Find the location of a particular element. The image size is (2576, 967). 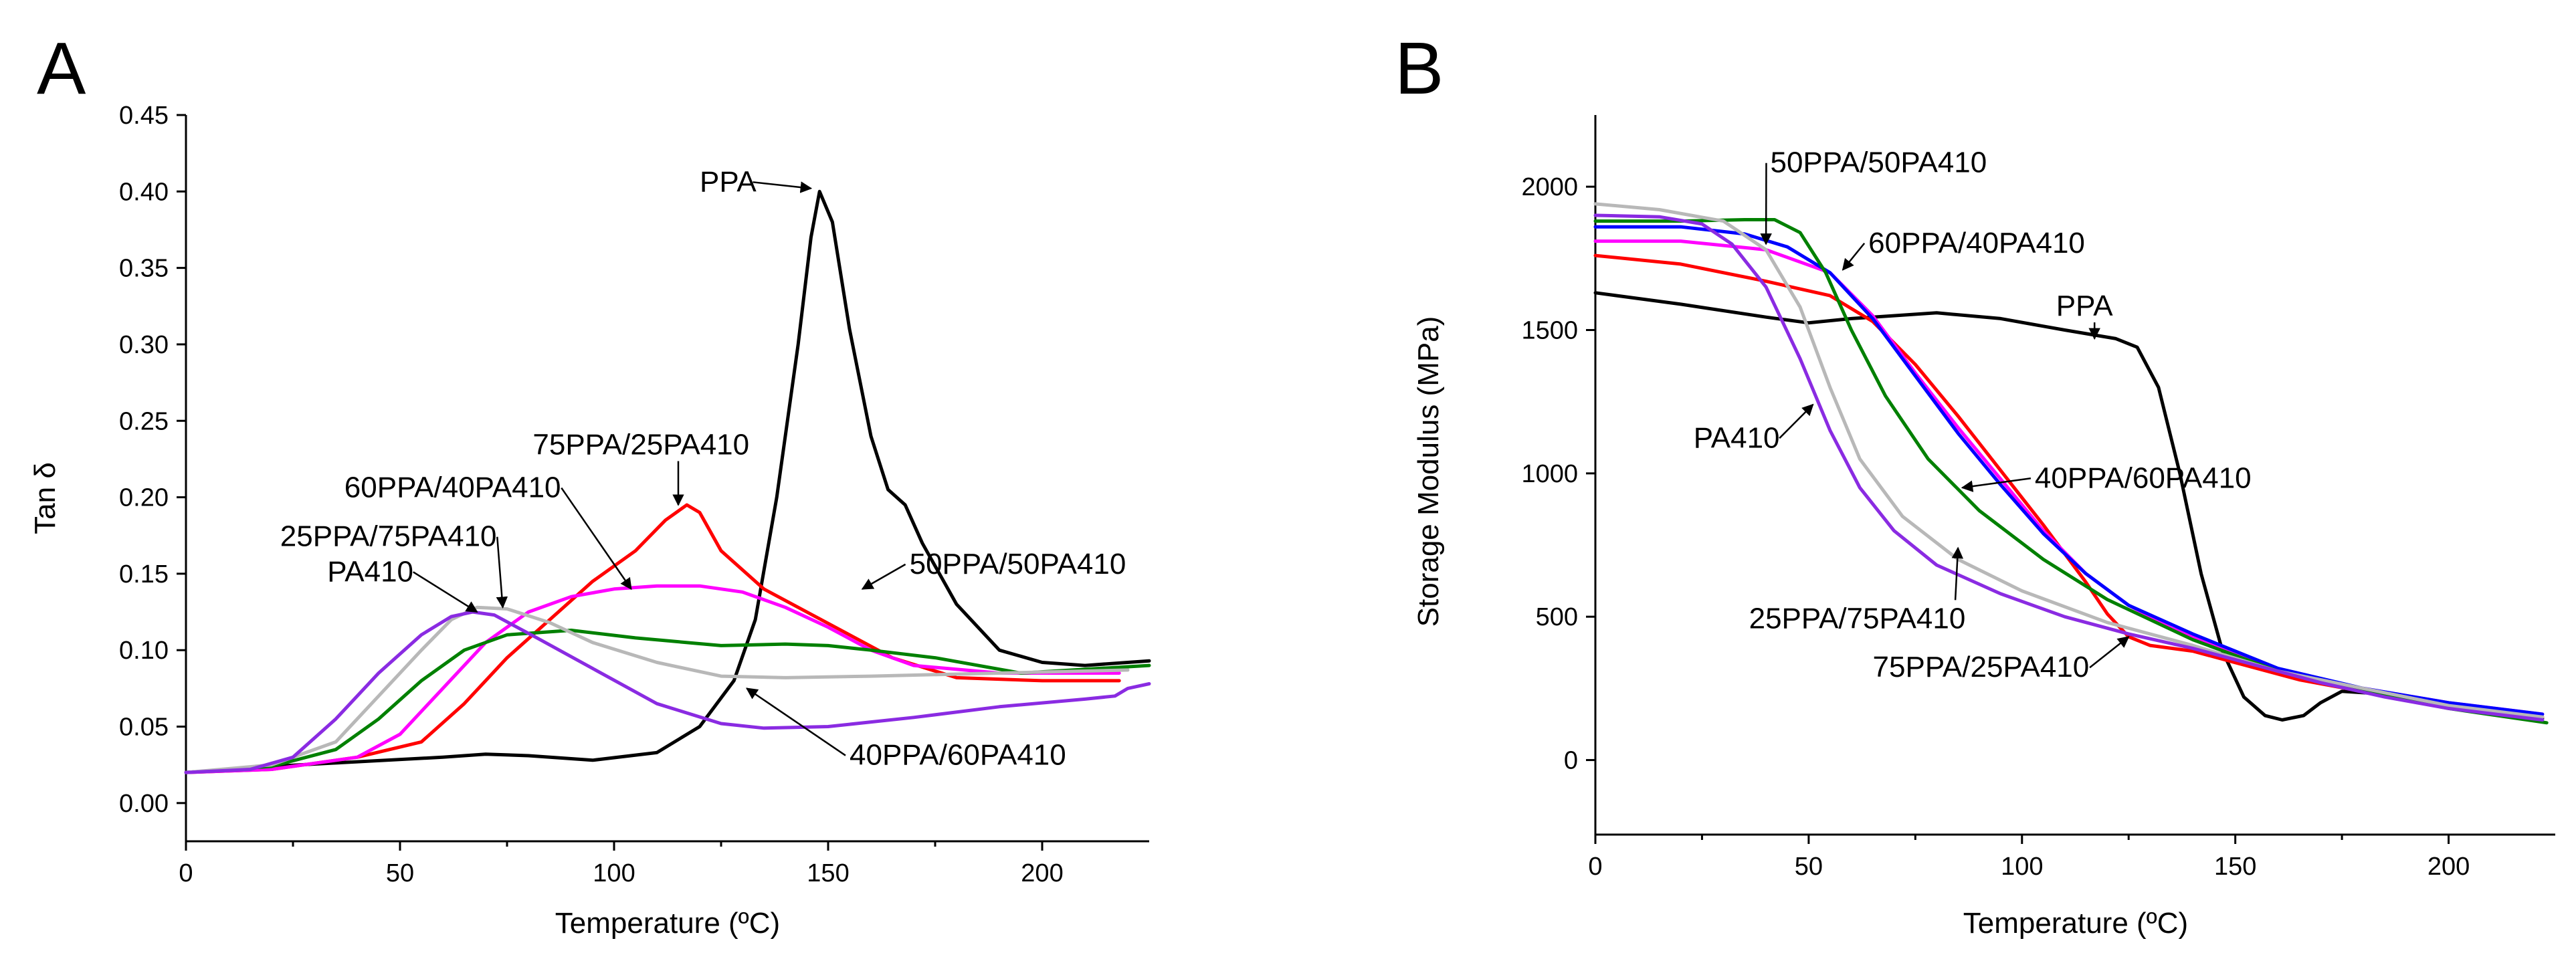

panel-b-x-tick-label: 50 is located at coordinates (1809, 867).